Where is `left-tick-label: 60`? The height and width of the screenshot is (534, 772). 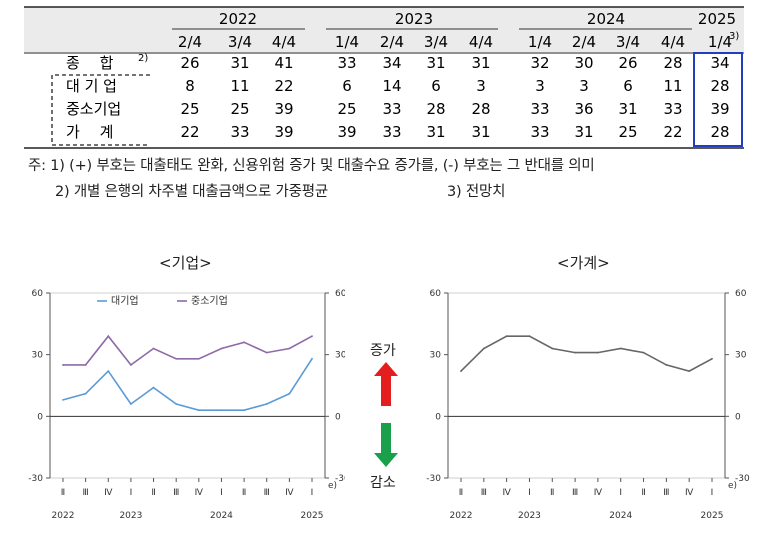 left-tick-label: 60 is located at coordinates (38, 294).